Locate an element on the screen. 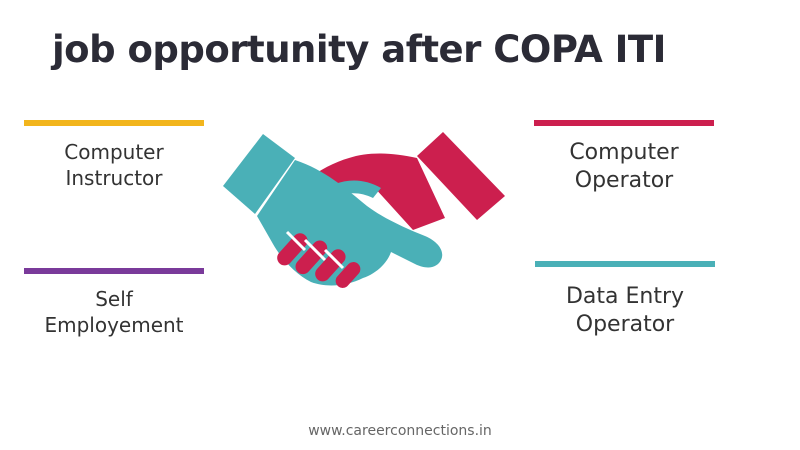  accent-bar-computer-operator is located at coordinates (624, 123).